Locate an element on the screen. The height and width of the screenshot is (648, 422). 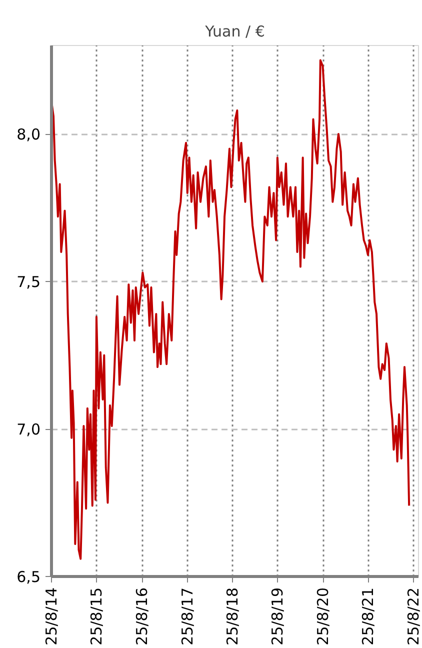
x-tick-label: 25/8/22 is located at coordinates (413, 616).